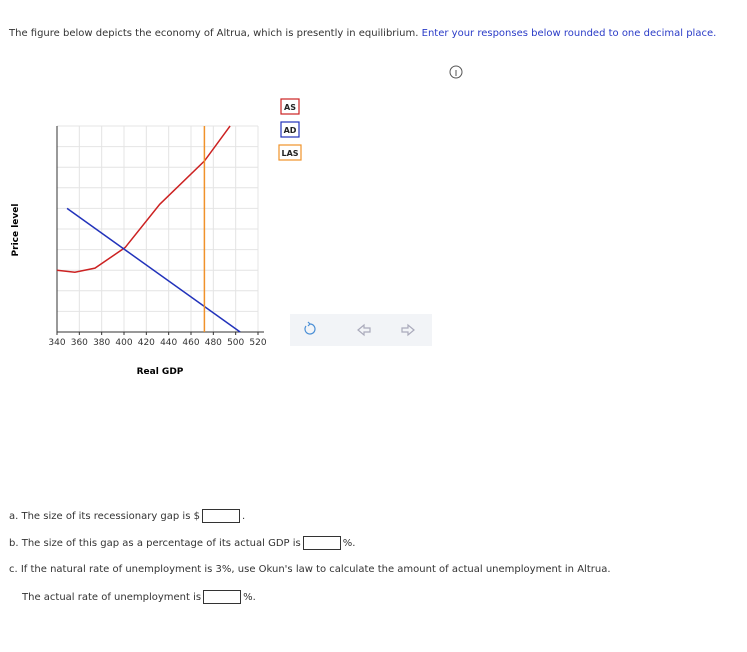 This screenshot has height=652, width=747. What do you see at coordinates (213, 343) in the screenshot?
I see `x-tick-label: 480` at bounding box center [213, 343].